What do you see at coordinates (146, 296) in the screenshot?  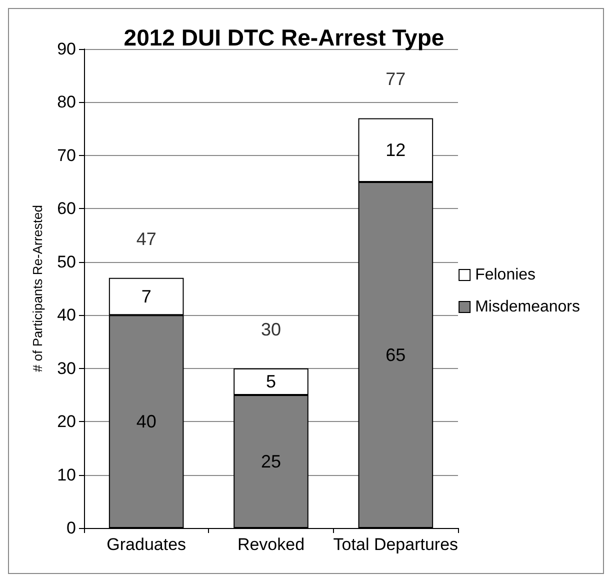 I see `data-label: 7` at bounding box center [146, 296].